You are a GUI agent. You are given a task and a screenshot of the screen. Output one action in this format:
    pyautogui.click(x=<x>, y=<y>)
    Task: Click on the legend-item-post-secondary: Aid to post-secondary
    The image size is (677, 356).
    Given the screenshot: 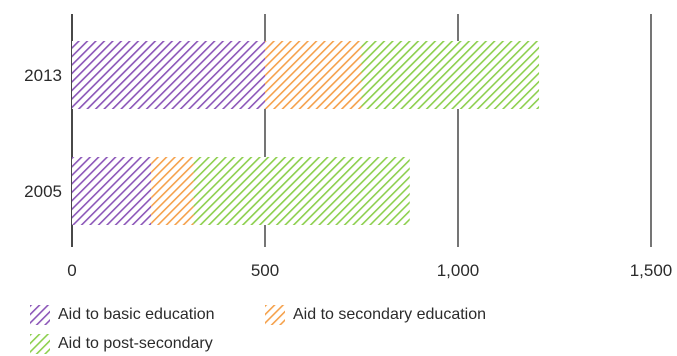 What is the action you would take?
    pyautogui.click(x=121, y=344)
    